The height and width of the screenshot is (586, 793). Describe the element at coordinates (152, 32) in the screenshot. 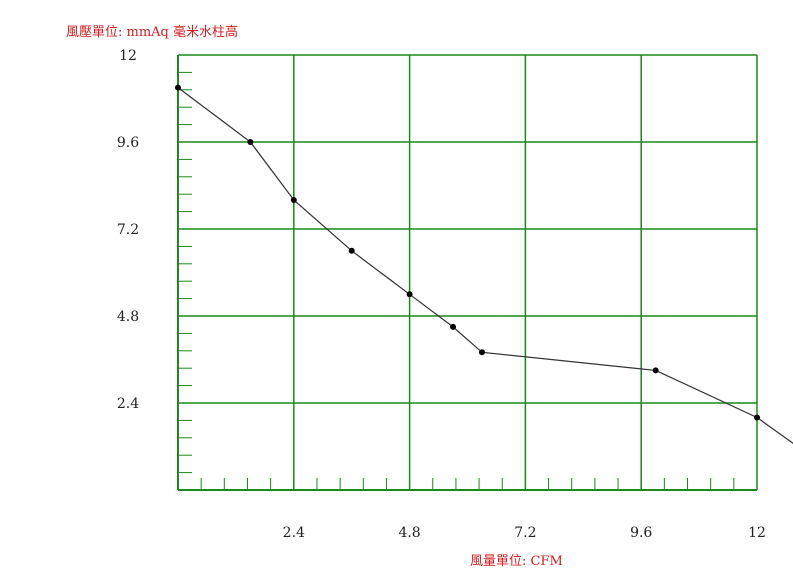

I see `y-axis-unit-label: 風壓單位: mmAq 毫米水柱高` at that location.